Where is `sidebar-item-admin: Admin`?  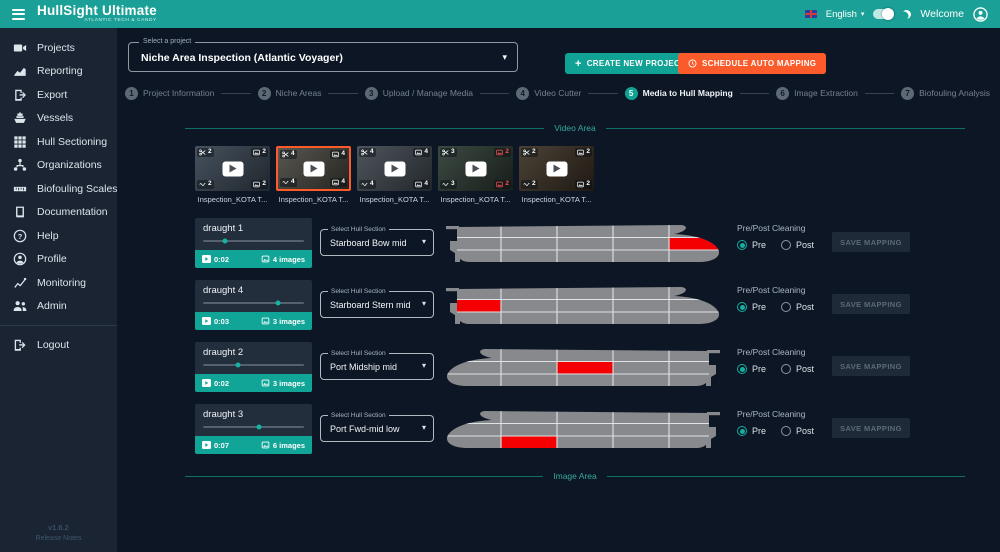
sidebar-item-admin: Admin is located at coordinates (58, 307).